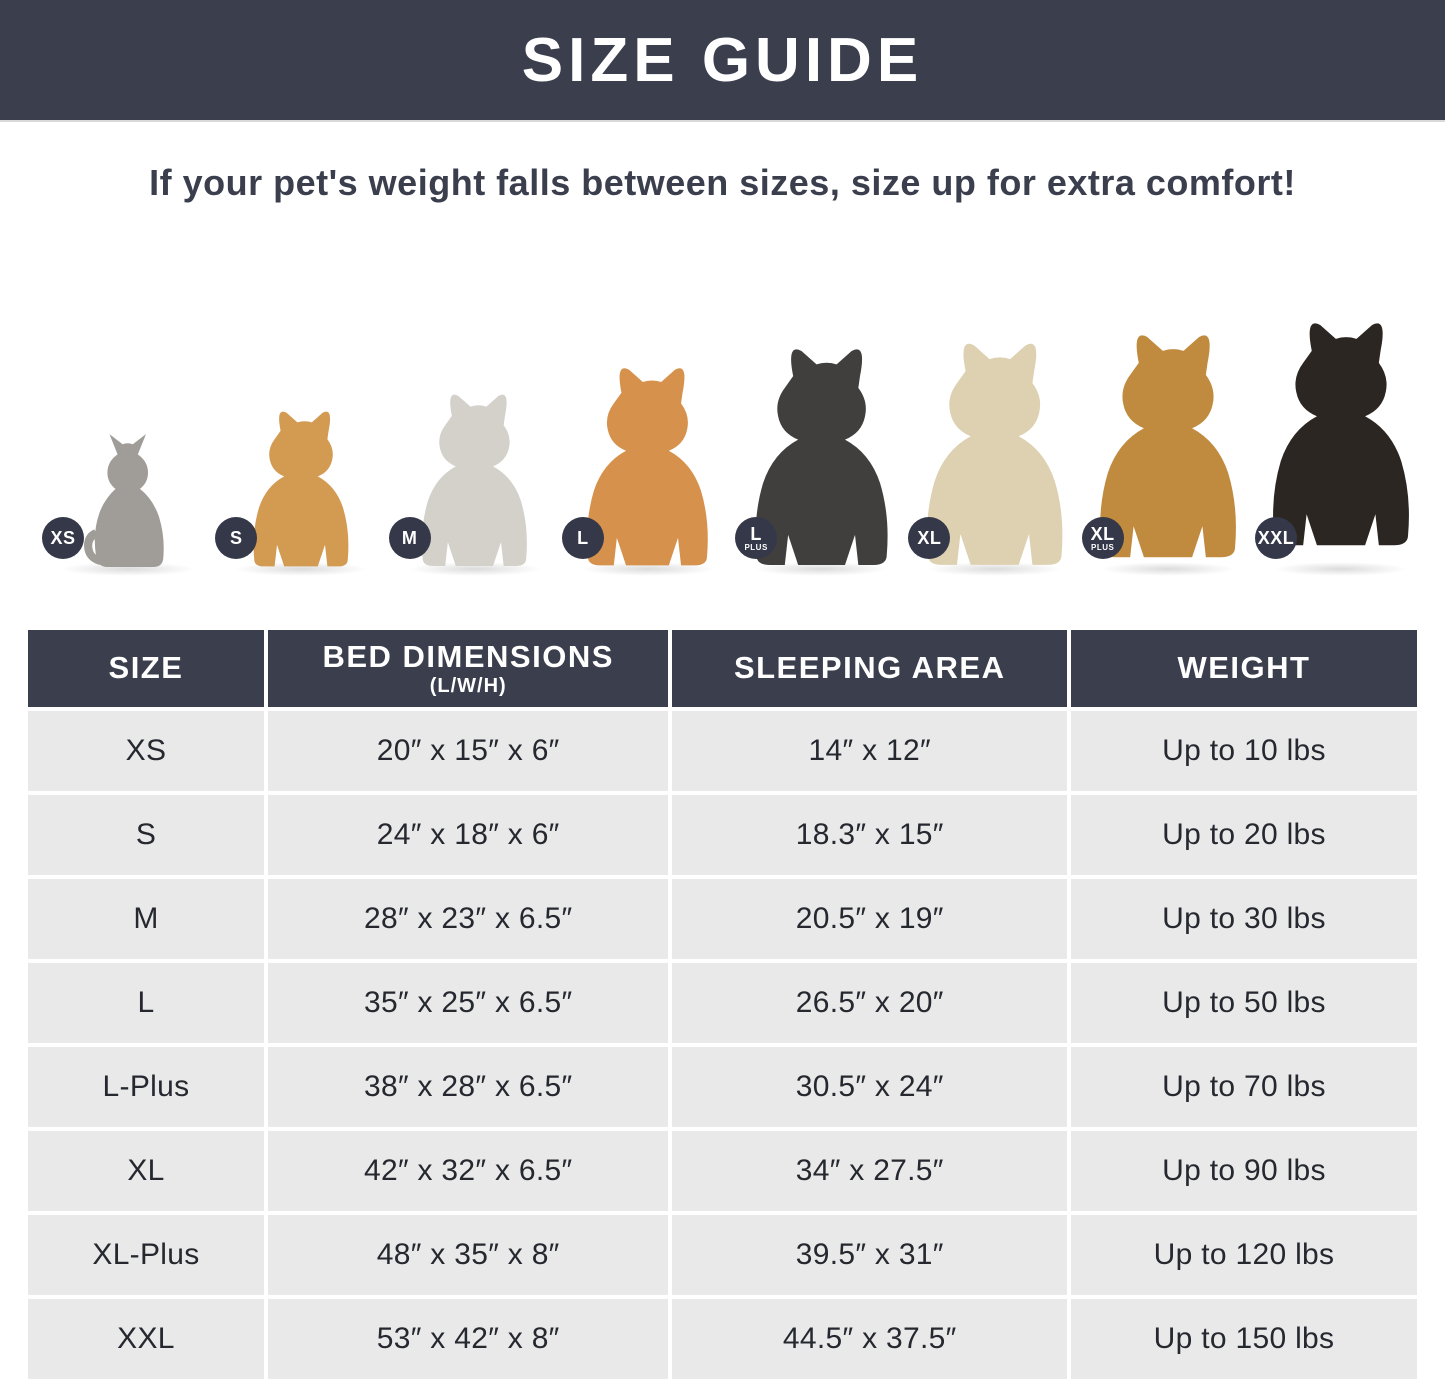 This screenshot has width=1445, height=1379. Describe the element at coordinates (146, 1255) in the screenshot. I see `size-cell: XL-Plus` at that location.